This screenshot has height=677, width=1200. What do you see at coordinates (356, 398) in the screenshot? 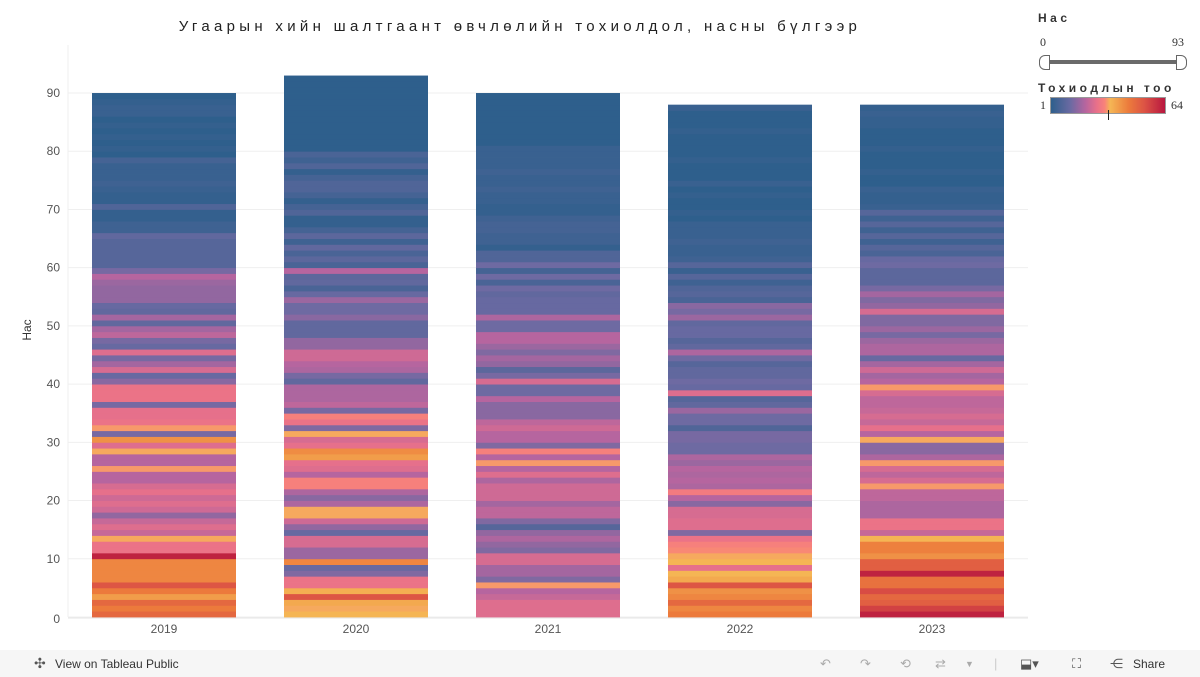
I see `bar-segment-age-37: 2020 / 37: 19` at bounding box center [356, 398].